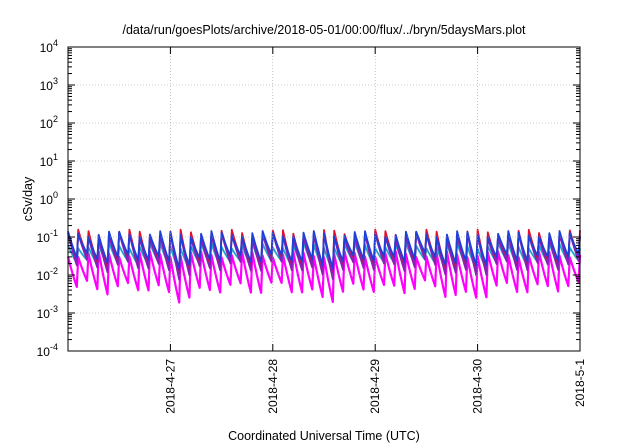 The height and width of the screenshot is (448, 640). What do you see at coordinates (47, 312) in the screenshot?
I see `y-tick-label: 10⁻³` at bounding box center [47, 312].